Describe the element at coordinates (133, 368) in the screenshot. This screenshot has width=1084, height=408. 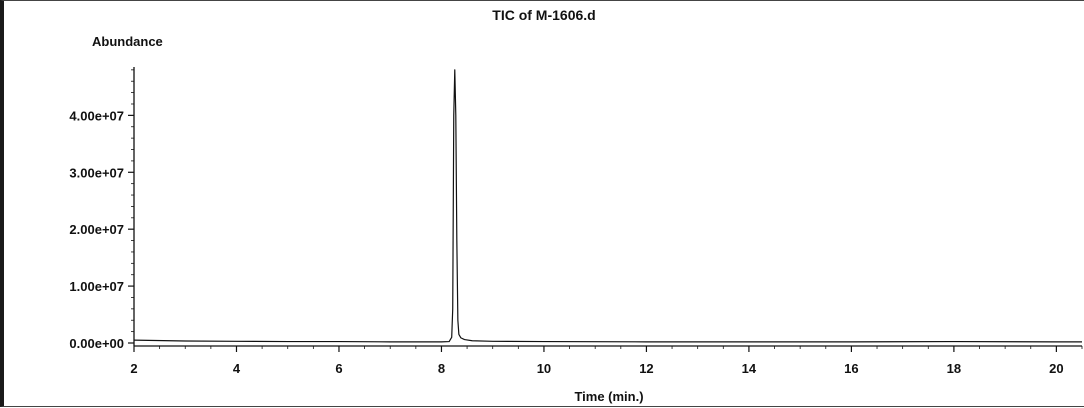
I see `x-tick-label: 2` at that location.